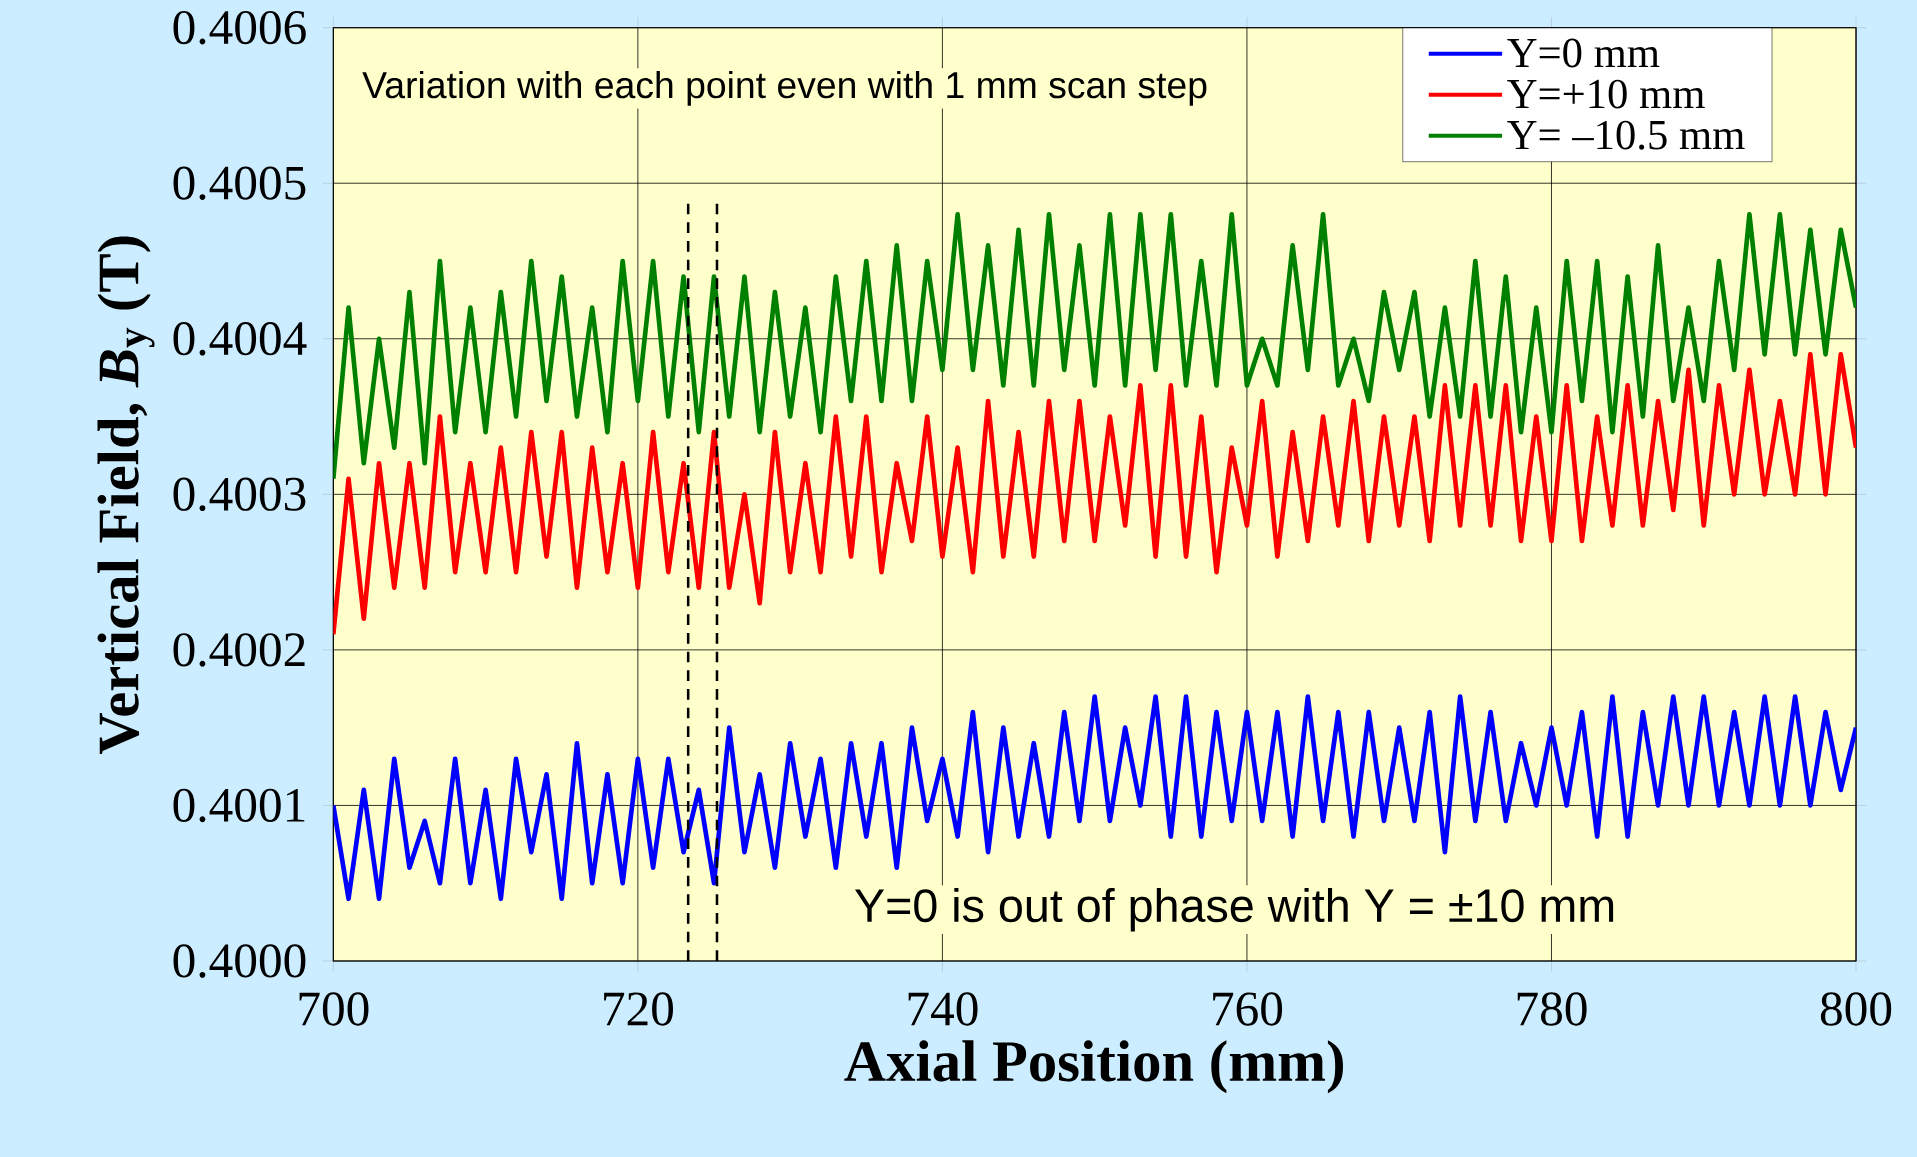 This screenshot has height=1157, width=1917. Describe the element at coordinates (1248, 1009) in the screenshot. I see `x-tick-label: 760` at that location.